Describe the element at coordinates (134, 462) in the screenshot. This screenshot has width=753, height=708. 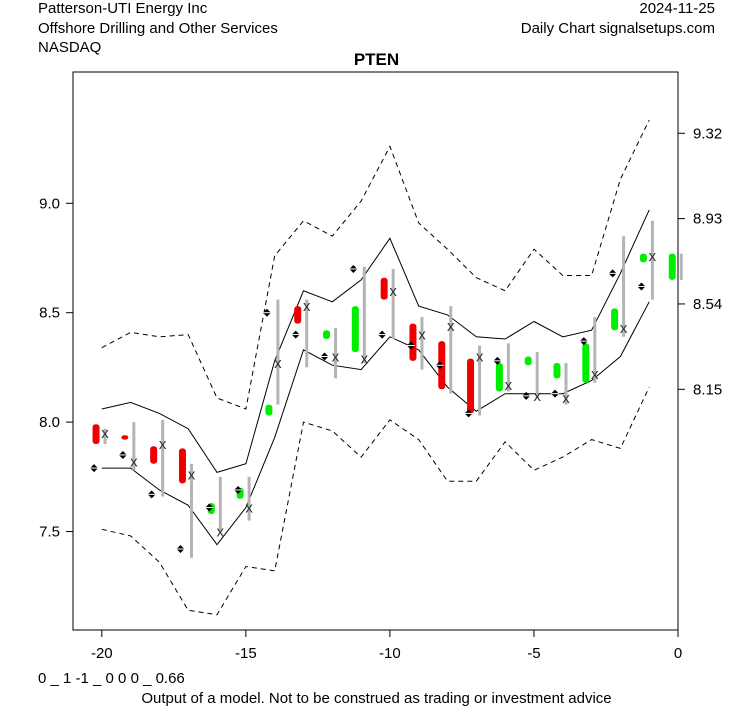
I see `x-marker-1: x` at that location.